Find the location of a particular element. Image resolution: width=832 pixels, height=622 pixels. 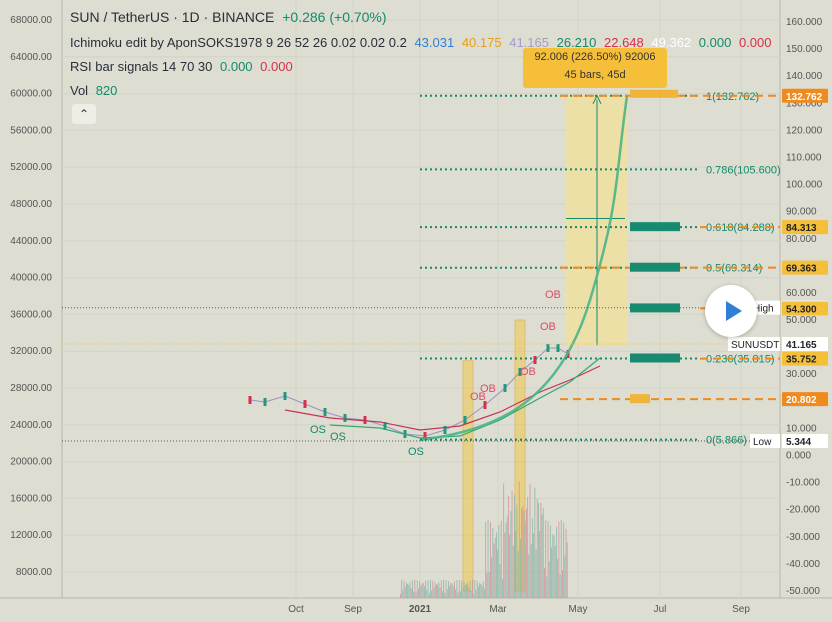

chevron-up-icon: ⌃ is located at coordinates (84, 114).